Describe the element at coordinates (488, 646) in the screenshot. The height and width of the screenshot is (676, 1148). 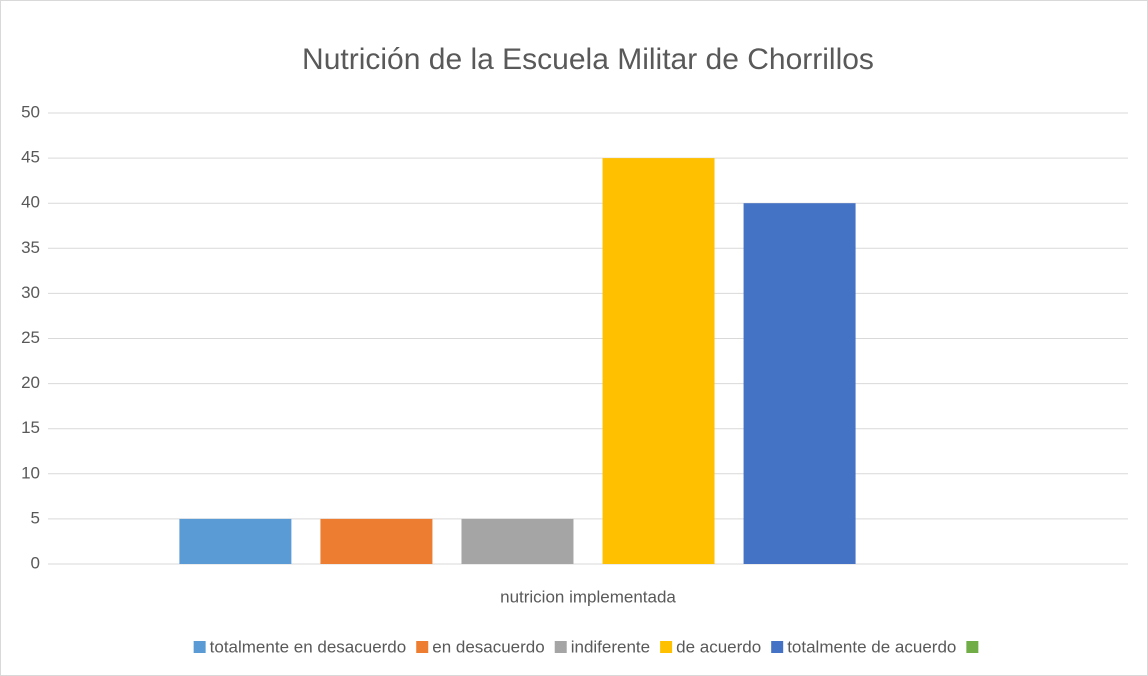
I see `legend-label: en desacuerdo` at that location.